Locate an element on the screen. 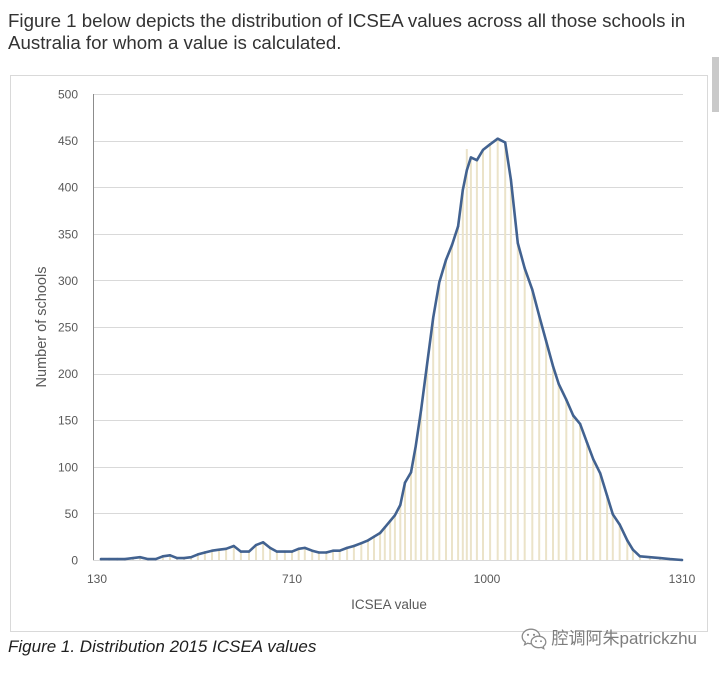 The width and height of the screenshot is (720, 673). y-tick-label: 450 is located at coordinates (68, 141).